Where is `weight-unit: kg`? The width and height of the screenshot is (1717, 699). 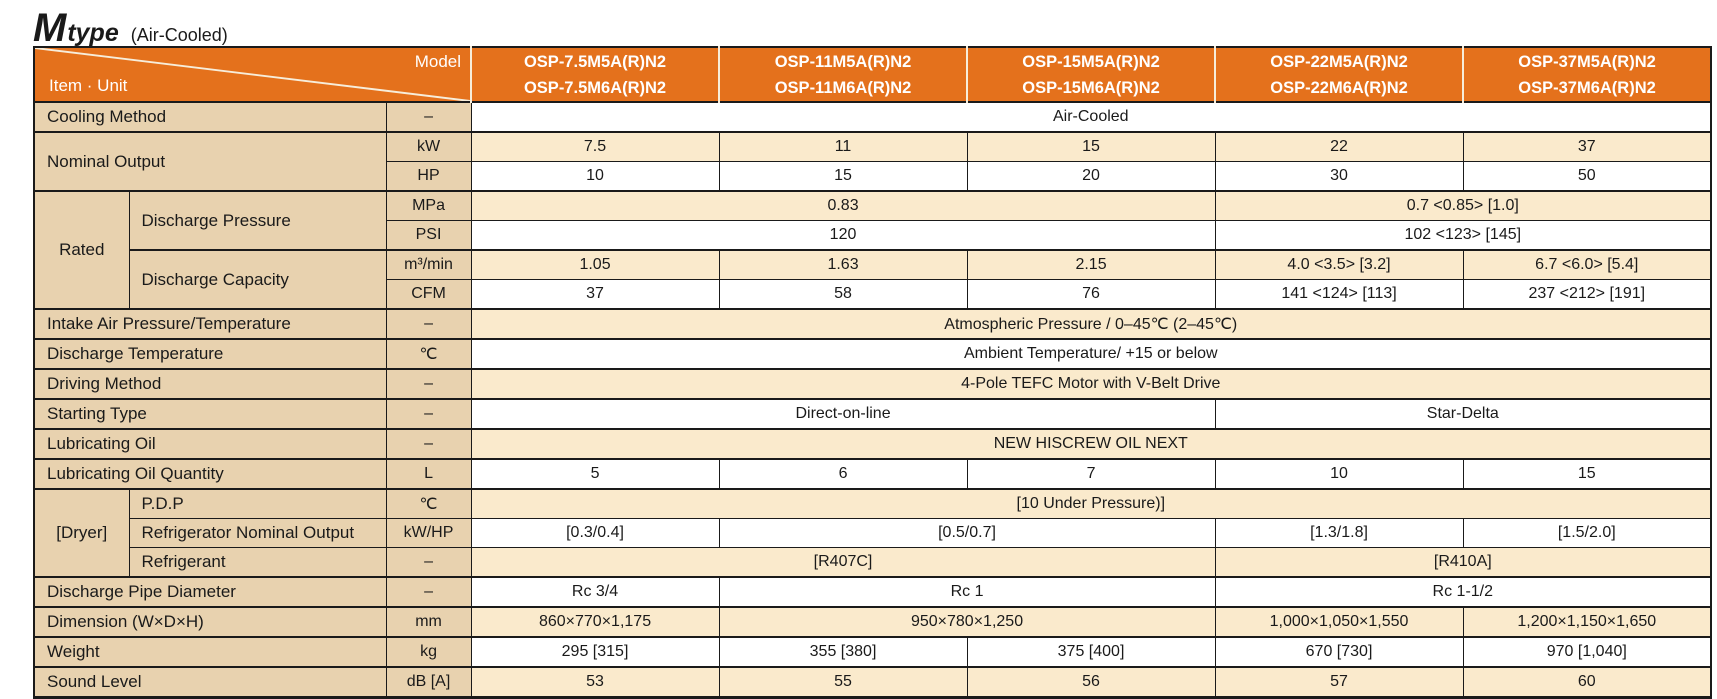
weight-unit: kg is located at coordinates (428, 652).